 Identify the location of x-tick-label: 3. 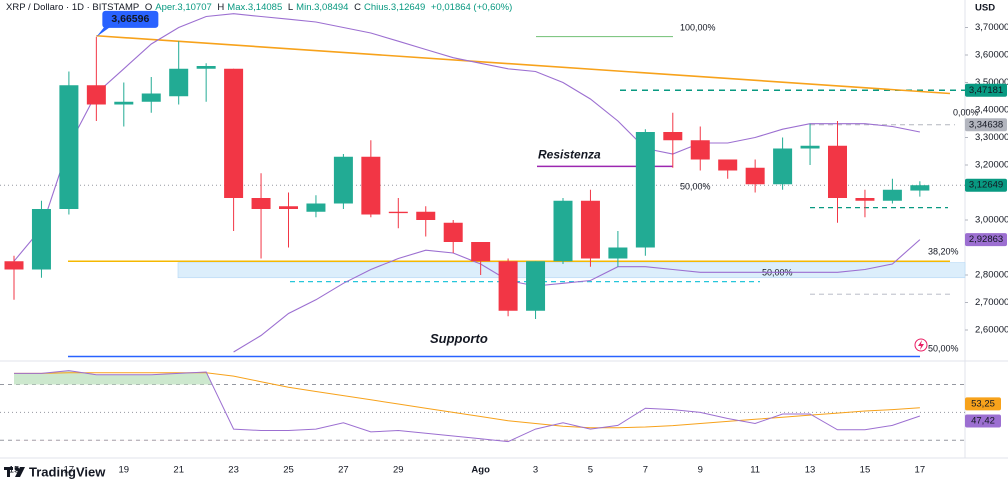
(535, 470).